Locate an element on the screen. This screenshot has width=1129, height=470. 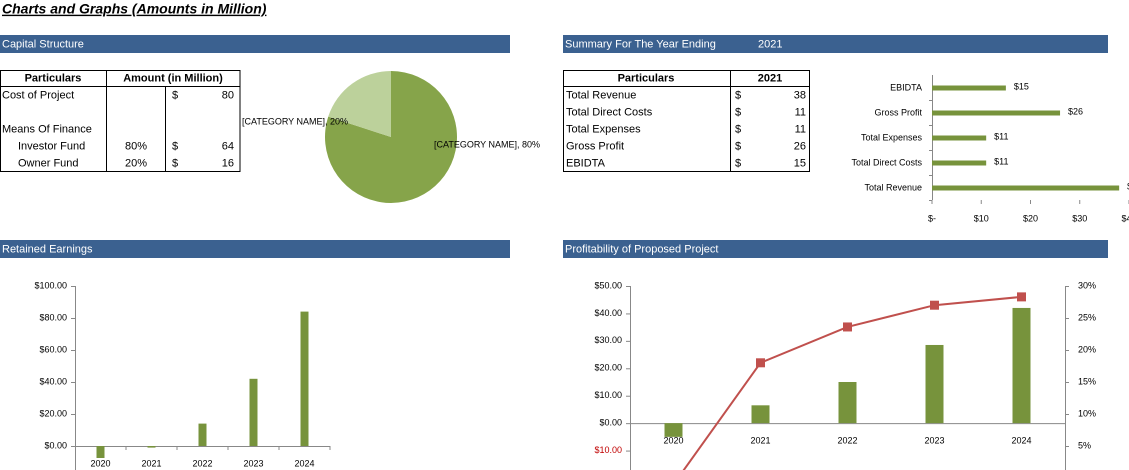
y-tick-label: Gross Profit is located at coordinates (898, 112).